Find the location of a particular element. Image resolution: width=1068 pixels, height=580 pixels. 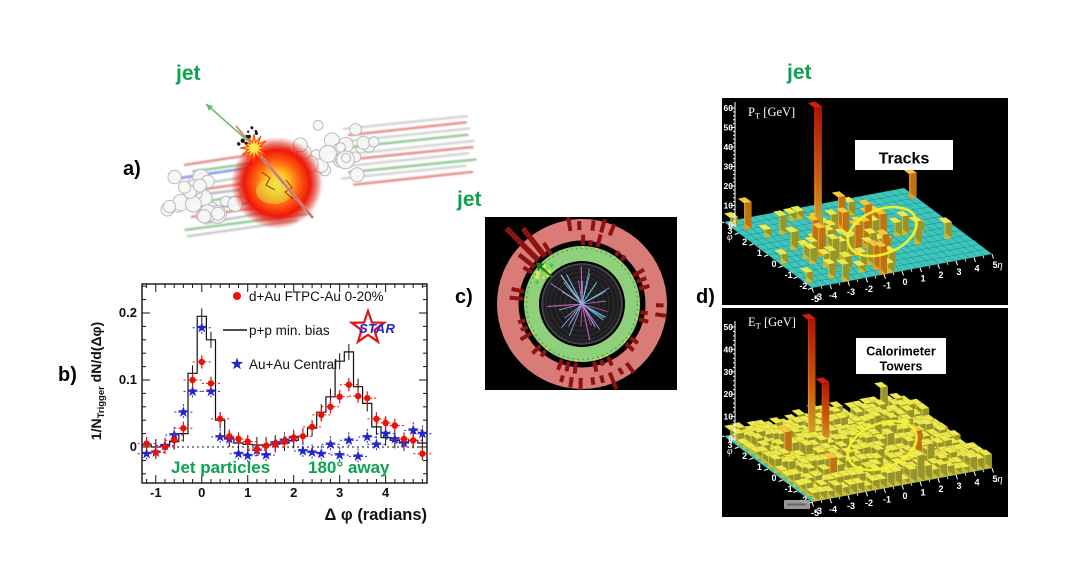

svg-text: STAR is located at coordinates (377, 328).